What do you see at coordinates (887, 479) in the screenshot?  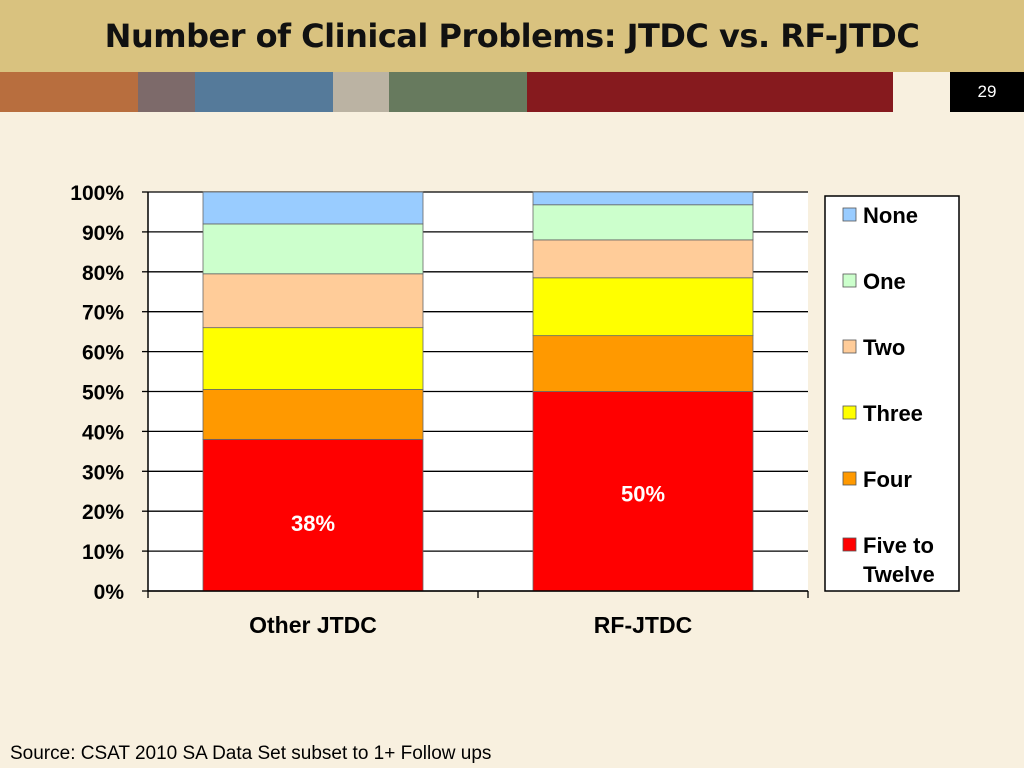 I see `legend-label: Four` at bounding box center [887, 479].